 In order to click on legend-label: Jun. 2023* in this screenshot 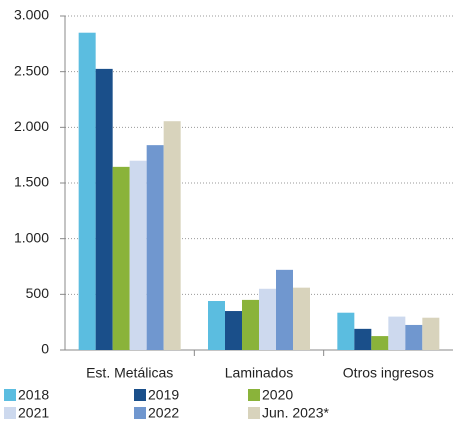, I will do `click(295, 413)`.